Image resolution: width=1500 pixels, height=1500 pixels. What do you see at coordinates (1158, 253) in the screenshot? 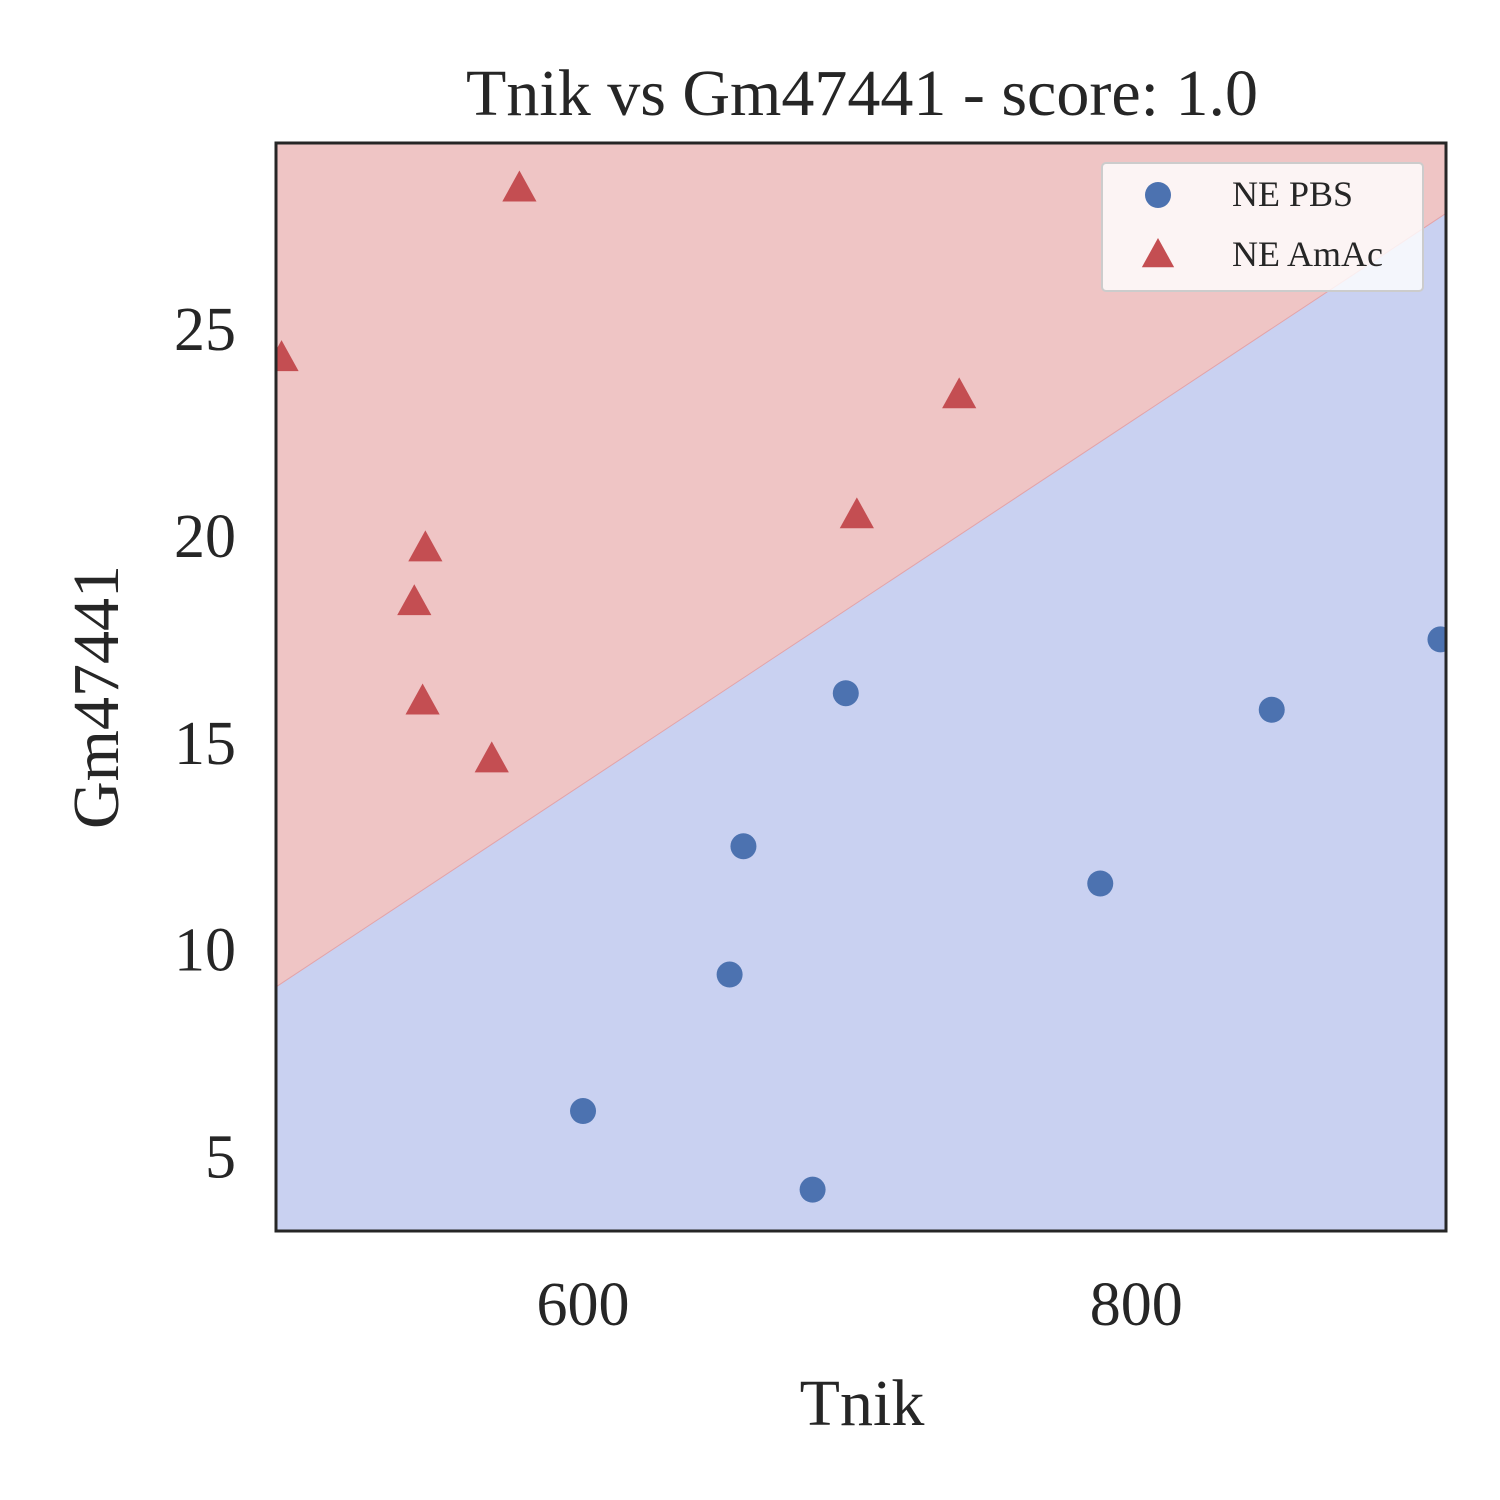
I see `legend-marker-ne-amac` at bounding box center [1158, 253].